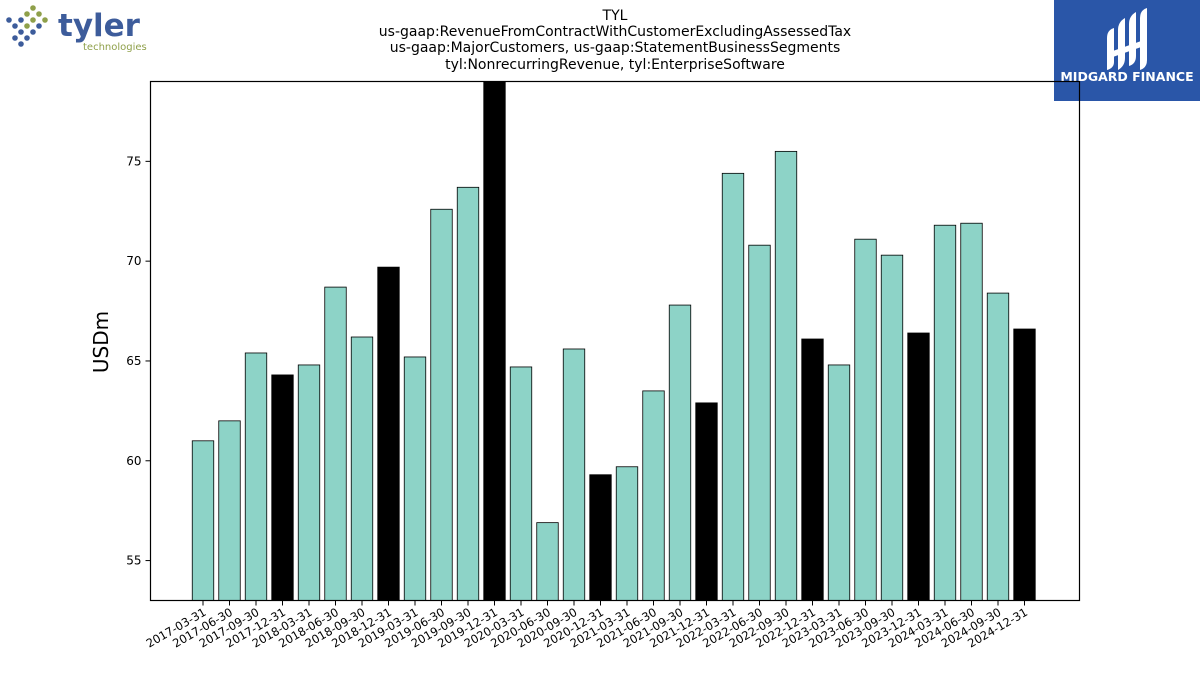  I want to click on y-tick-label: 60, so click(133, 461).